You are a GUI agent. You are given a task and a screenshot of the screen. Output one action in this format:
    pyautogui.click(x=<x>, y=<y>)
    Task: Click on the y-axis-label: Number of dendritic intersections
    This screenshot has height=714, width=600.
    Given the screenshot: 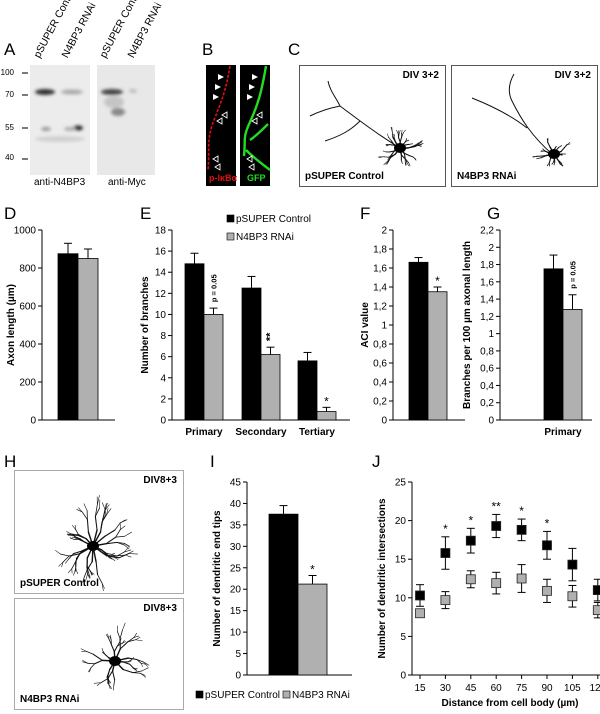 What is the action you would take?
    pyautogui.click(x=382, y=578)
    